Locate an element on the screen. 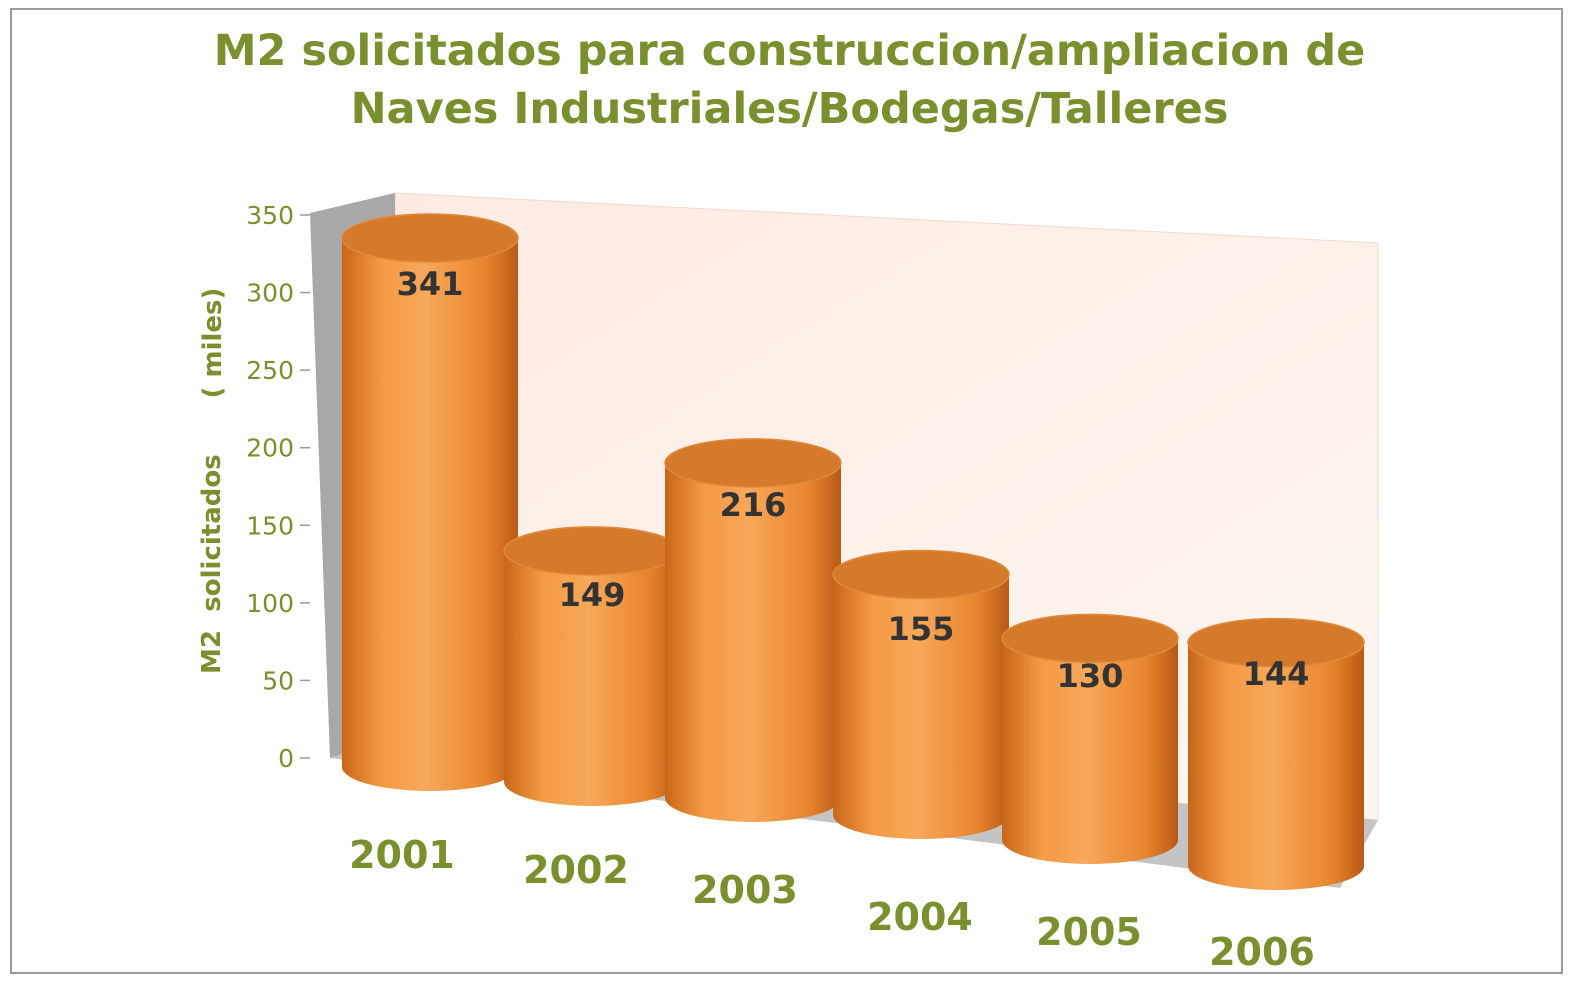 The width and height of the screenshot is (1579, 990). x-tick-label: 2006 is located at coordinates (1262, 952).